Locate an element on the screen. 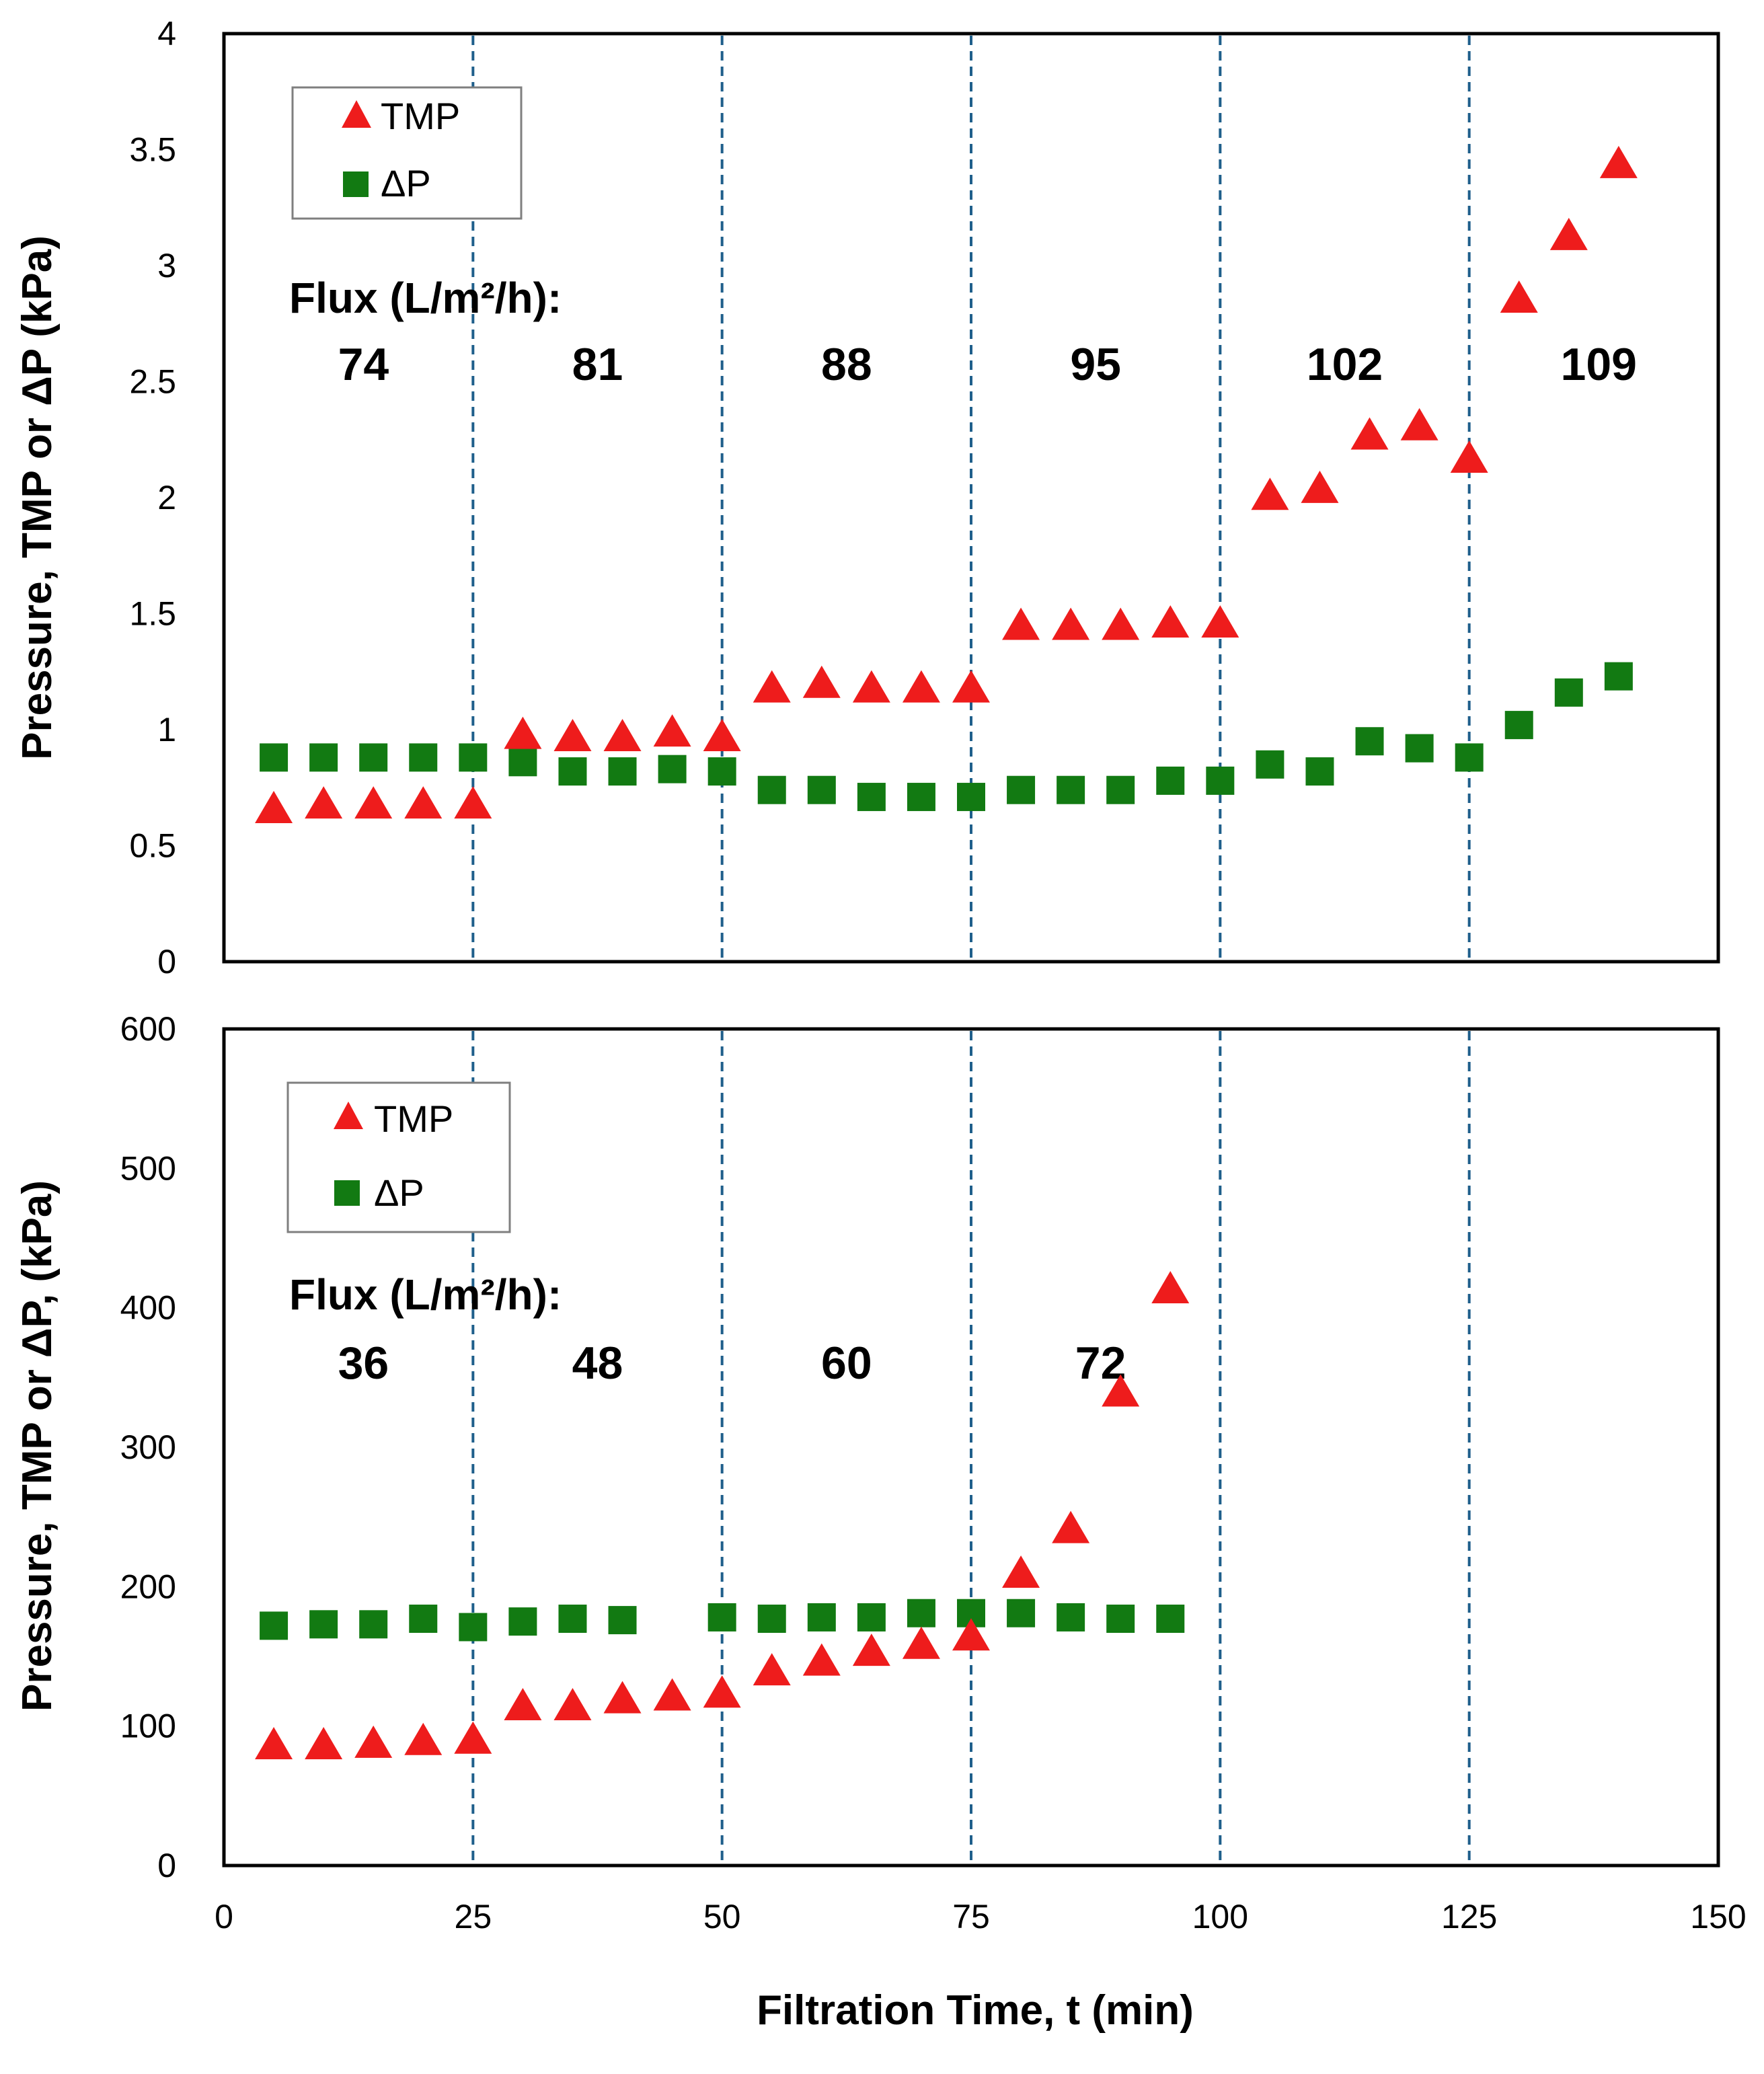 The height and width of the screenshot is (2074, 1764). top-legend-tmp-label: TMP is located at coordinates (421, 116).